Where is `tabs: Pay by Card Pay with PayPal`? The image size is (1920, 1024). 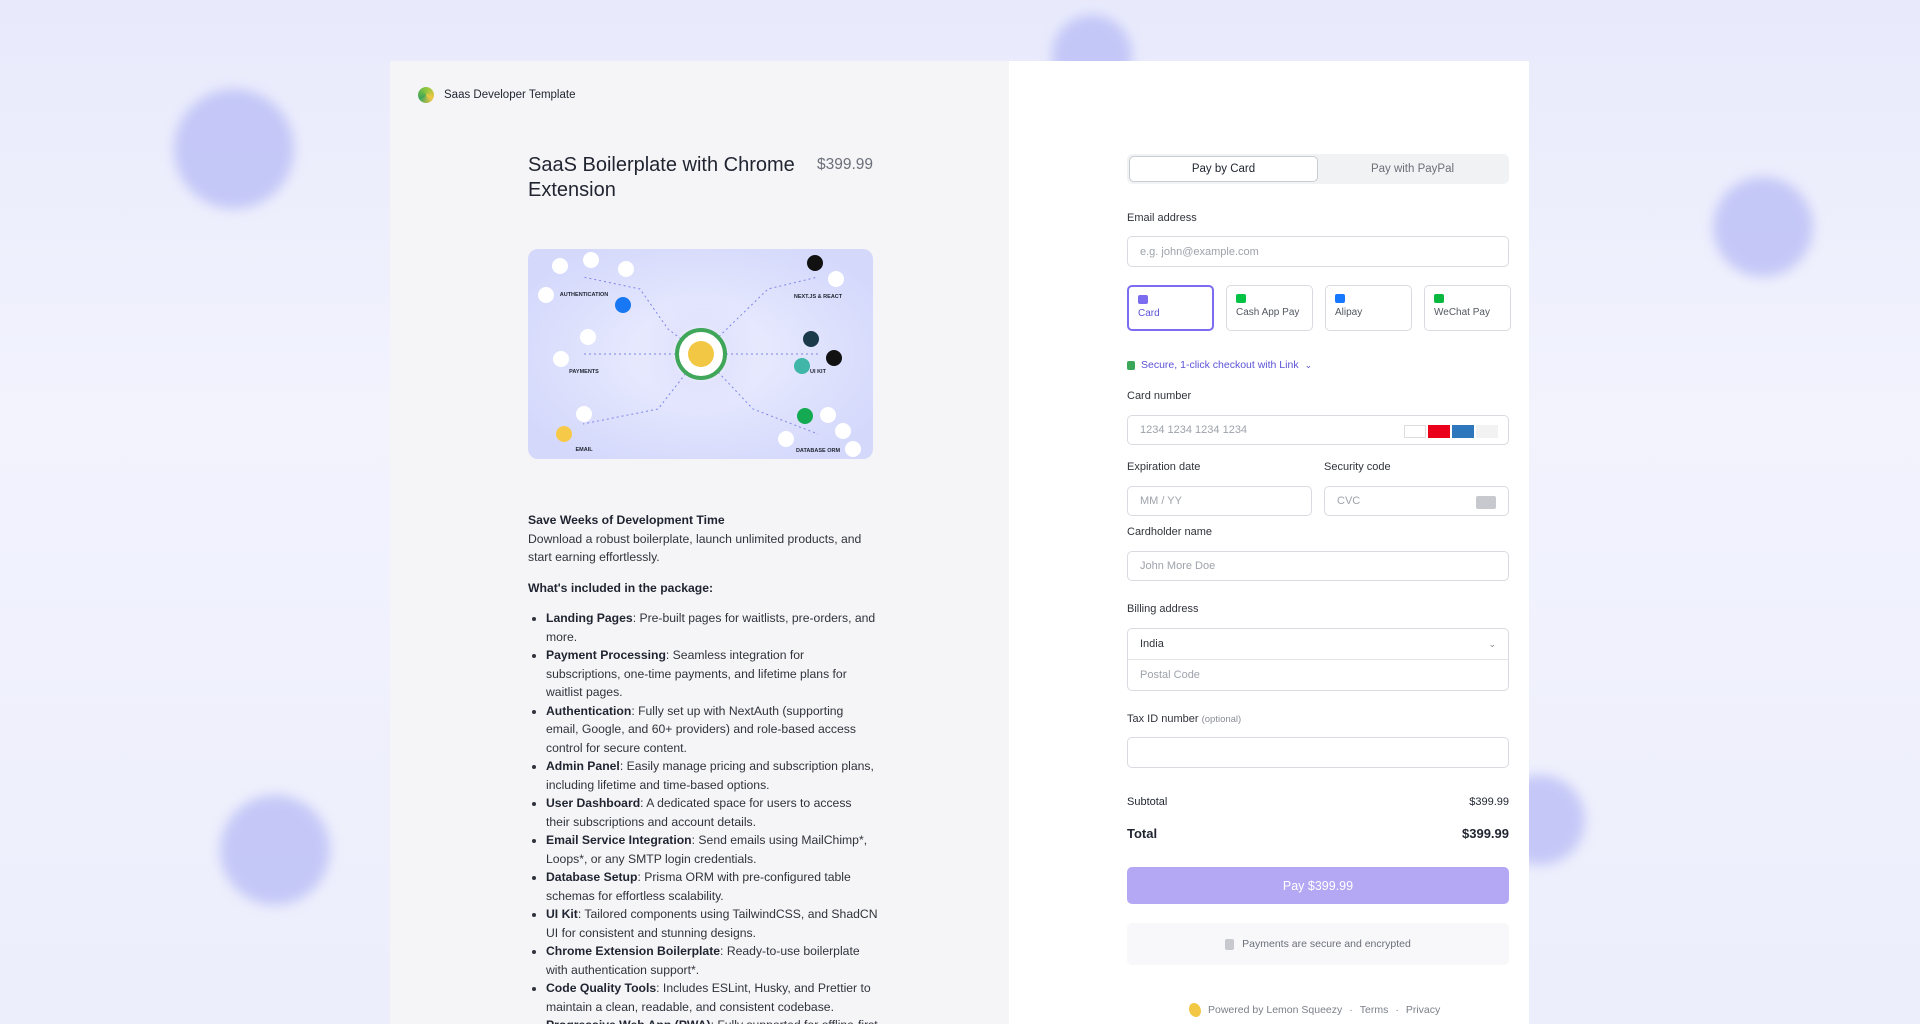 tabs: Pay by Card Pay with PayPal is located at coordinates (1318, 169).